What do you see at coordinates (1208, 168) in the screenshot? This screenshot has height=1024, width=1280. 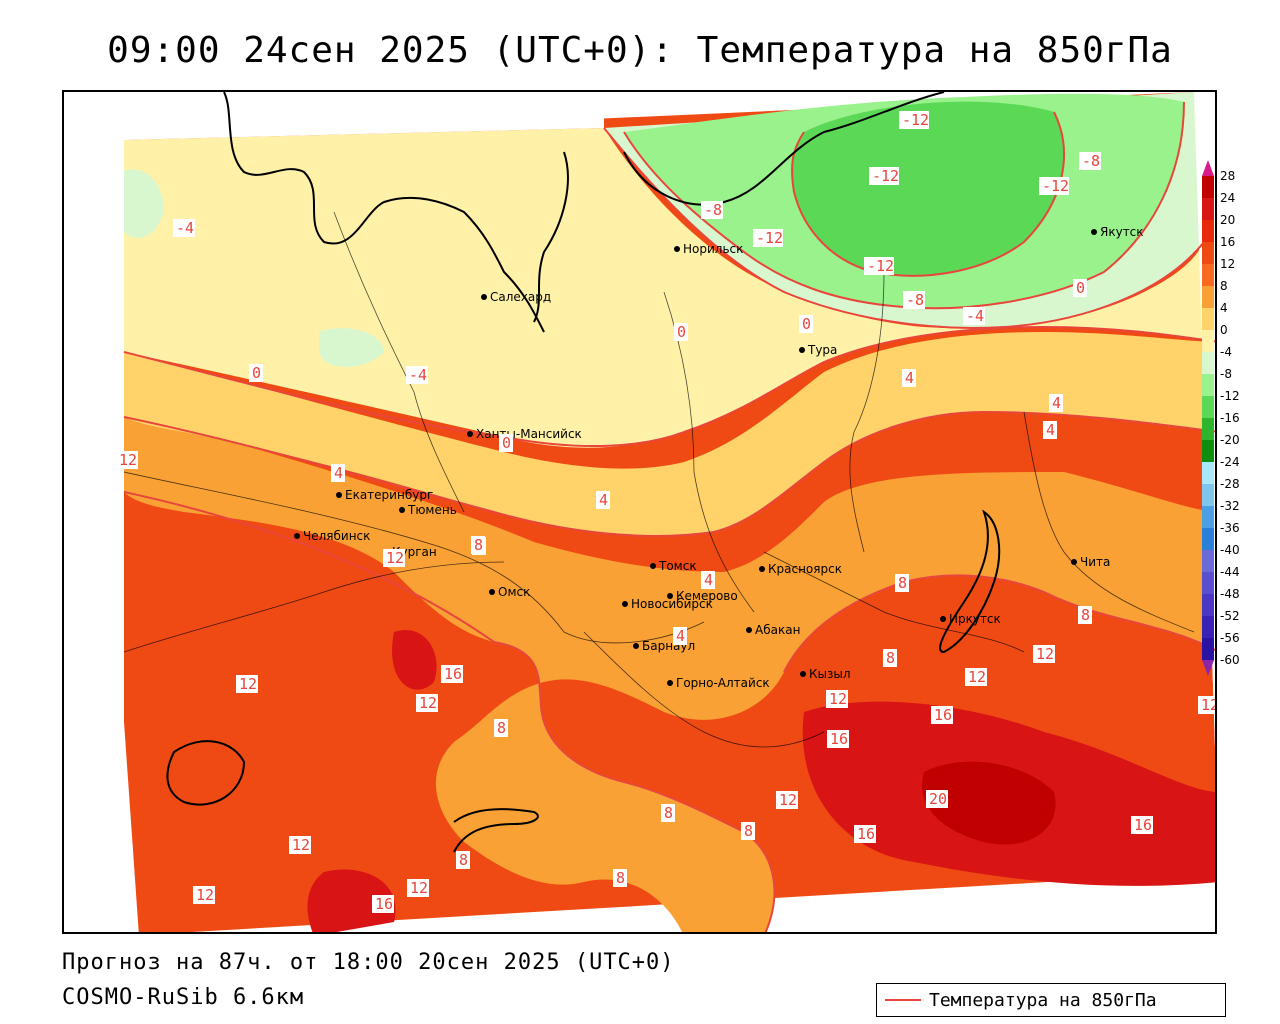 I see `colorbar-max-arrow` at bounding box center [1208, 168].